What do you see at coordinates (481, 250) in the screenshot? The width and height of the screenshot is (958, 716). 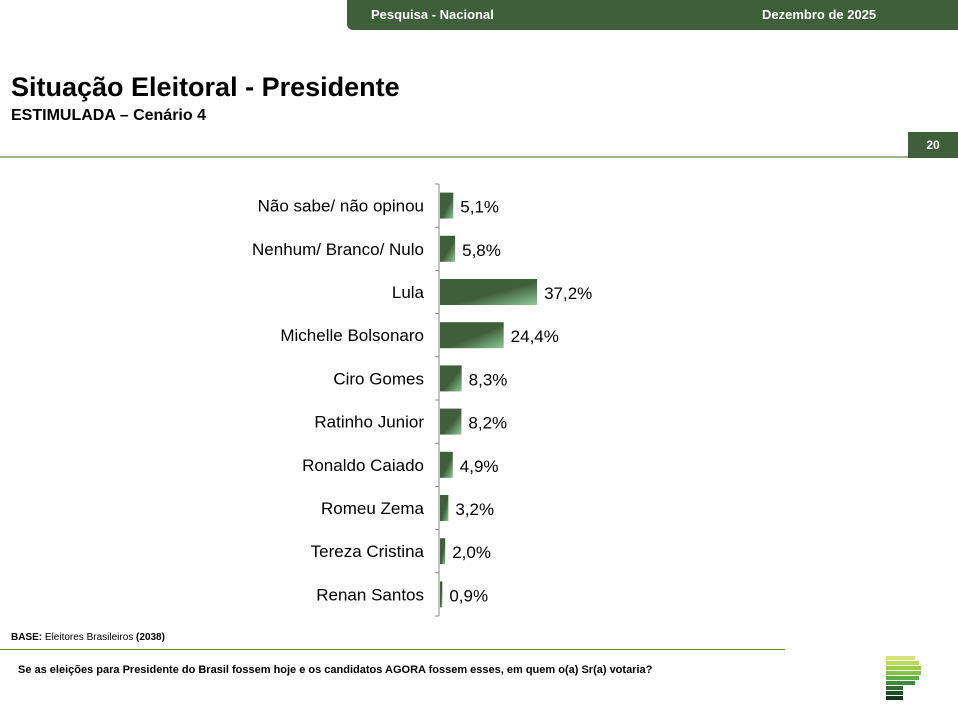 I see `data-label: 5,8%` at bounding box center [481, 250].